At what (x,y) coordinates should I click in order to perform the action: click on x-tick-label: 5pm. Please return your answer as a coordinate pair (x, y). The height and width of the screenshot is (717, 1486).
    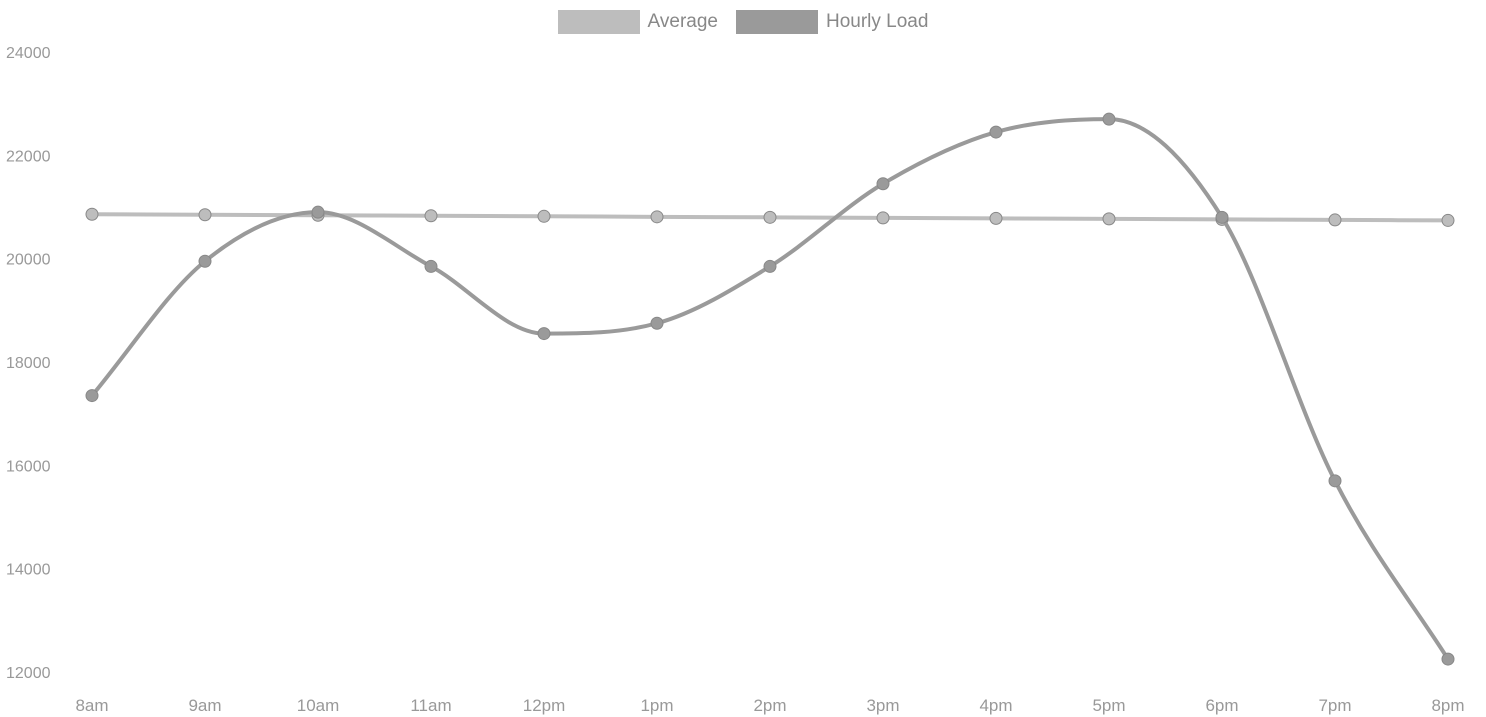
    Looking at the image, I should click on (1108, 705).